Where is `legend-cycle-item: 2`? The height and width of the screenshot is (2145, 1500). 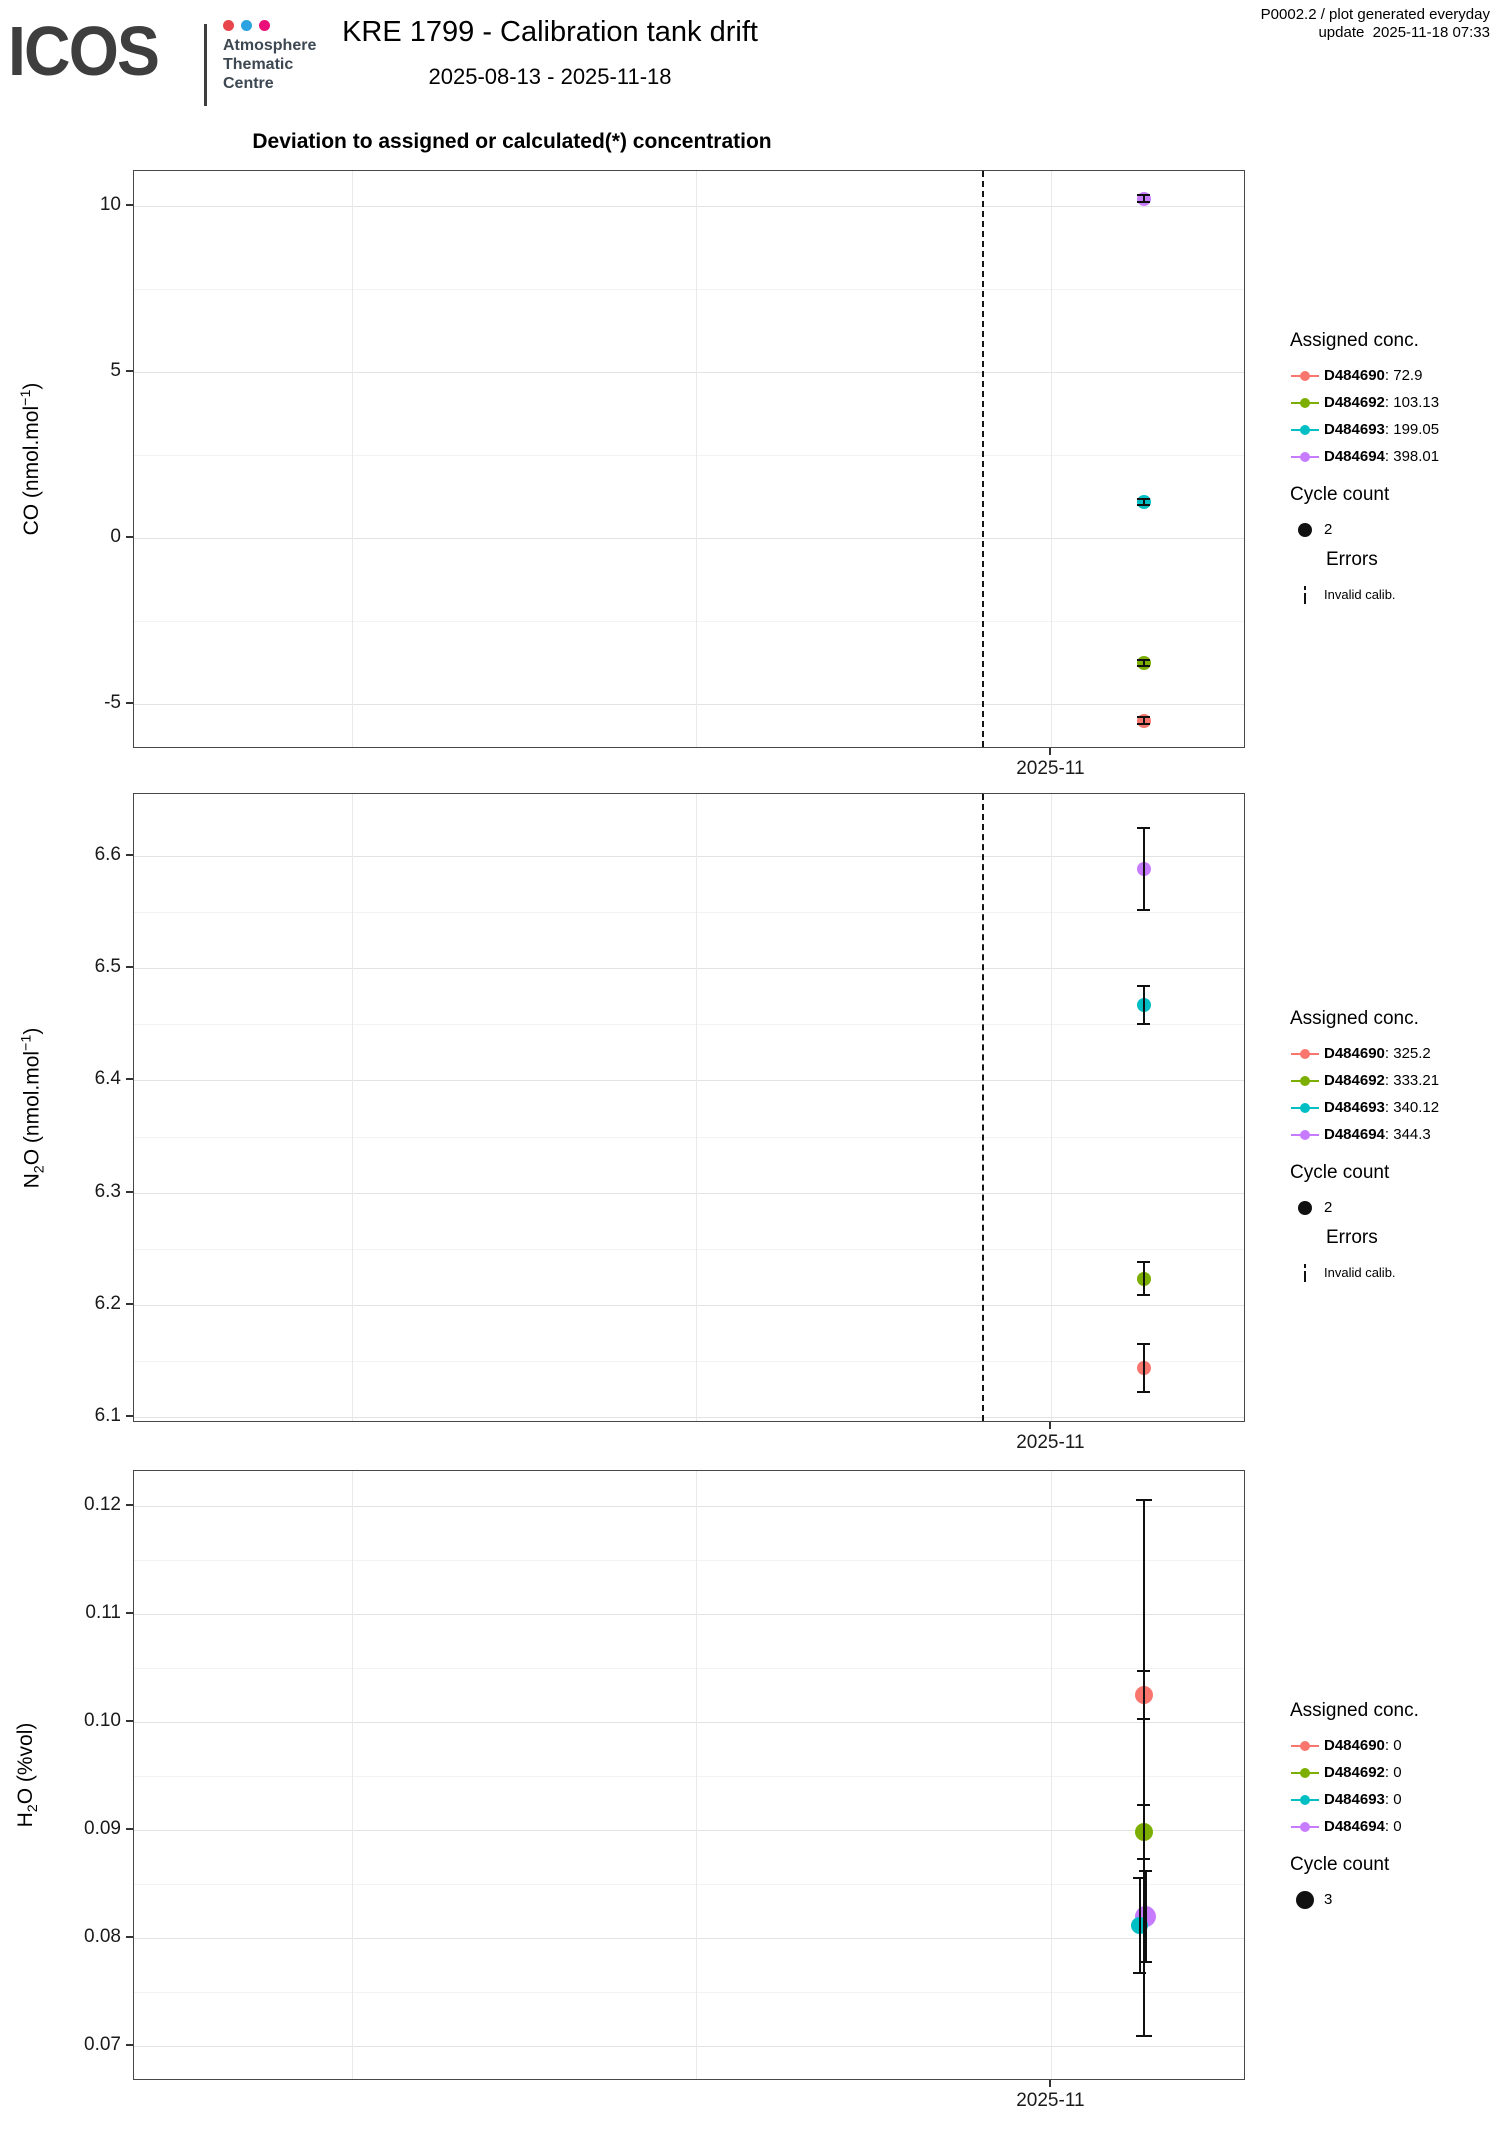 legend-cycle-item: 2 is located at coordinates (1378, 529).